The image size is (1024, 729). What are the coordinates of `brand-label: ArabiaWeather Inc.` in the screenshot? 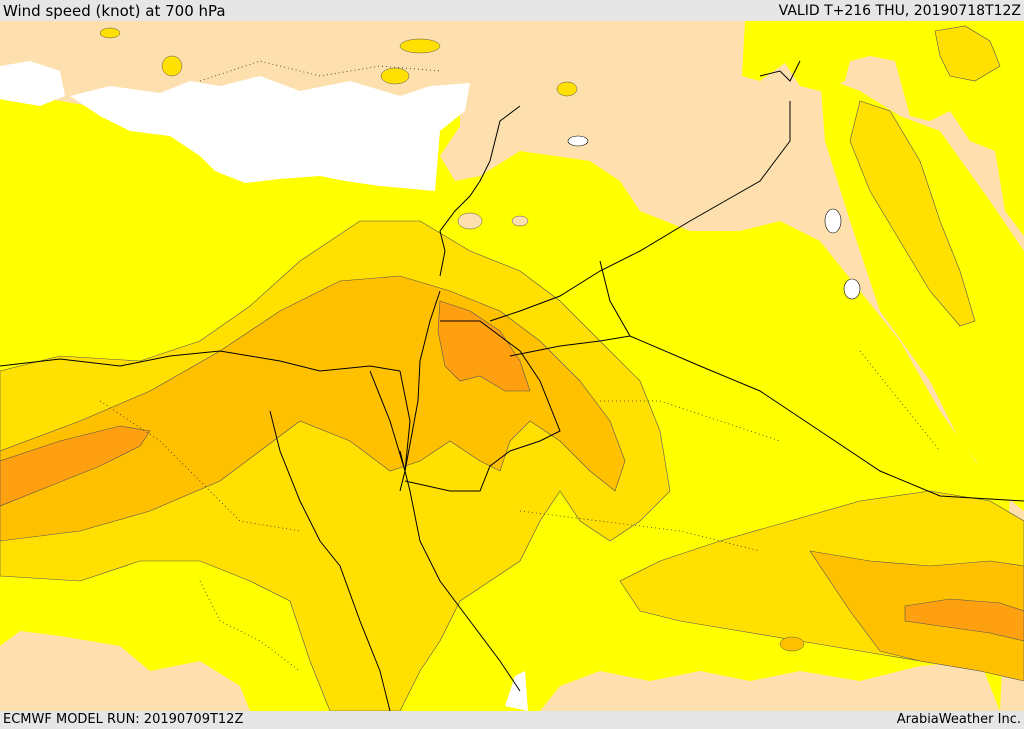 It's located at (958, 719).